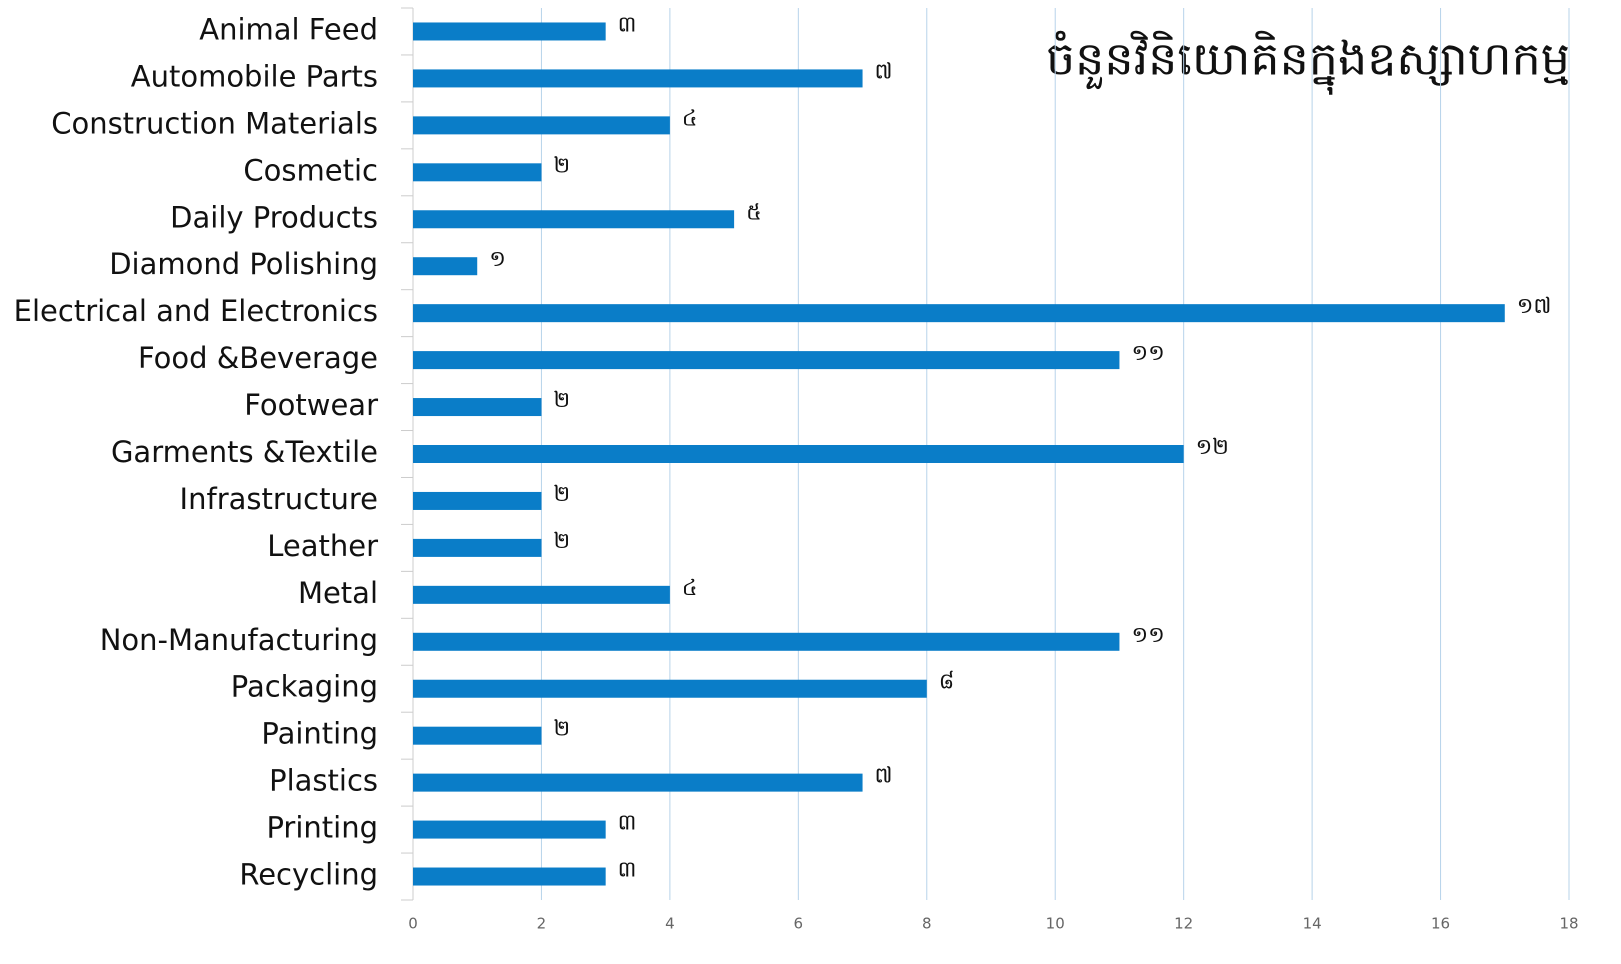 This screenshot has height=964, width=1621. What do you see at coordinates (279, 499) in the screenshot?
I see `y-tick-label: Infrastructure` at bounding box center [279, 499].